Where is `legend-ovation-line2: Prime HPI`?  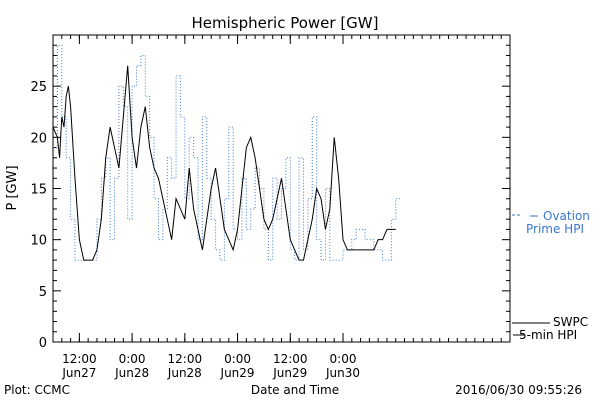 legend-ovation-line2: Prime HPI is located at coordinates (555, 229).